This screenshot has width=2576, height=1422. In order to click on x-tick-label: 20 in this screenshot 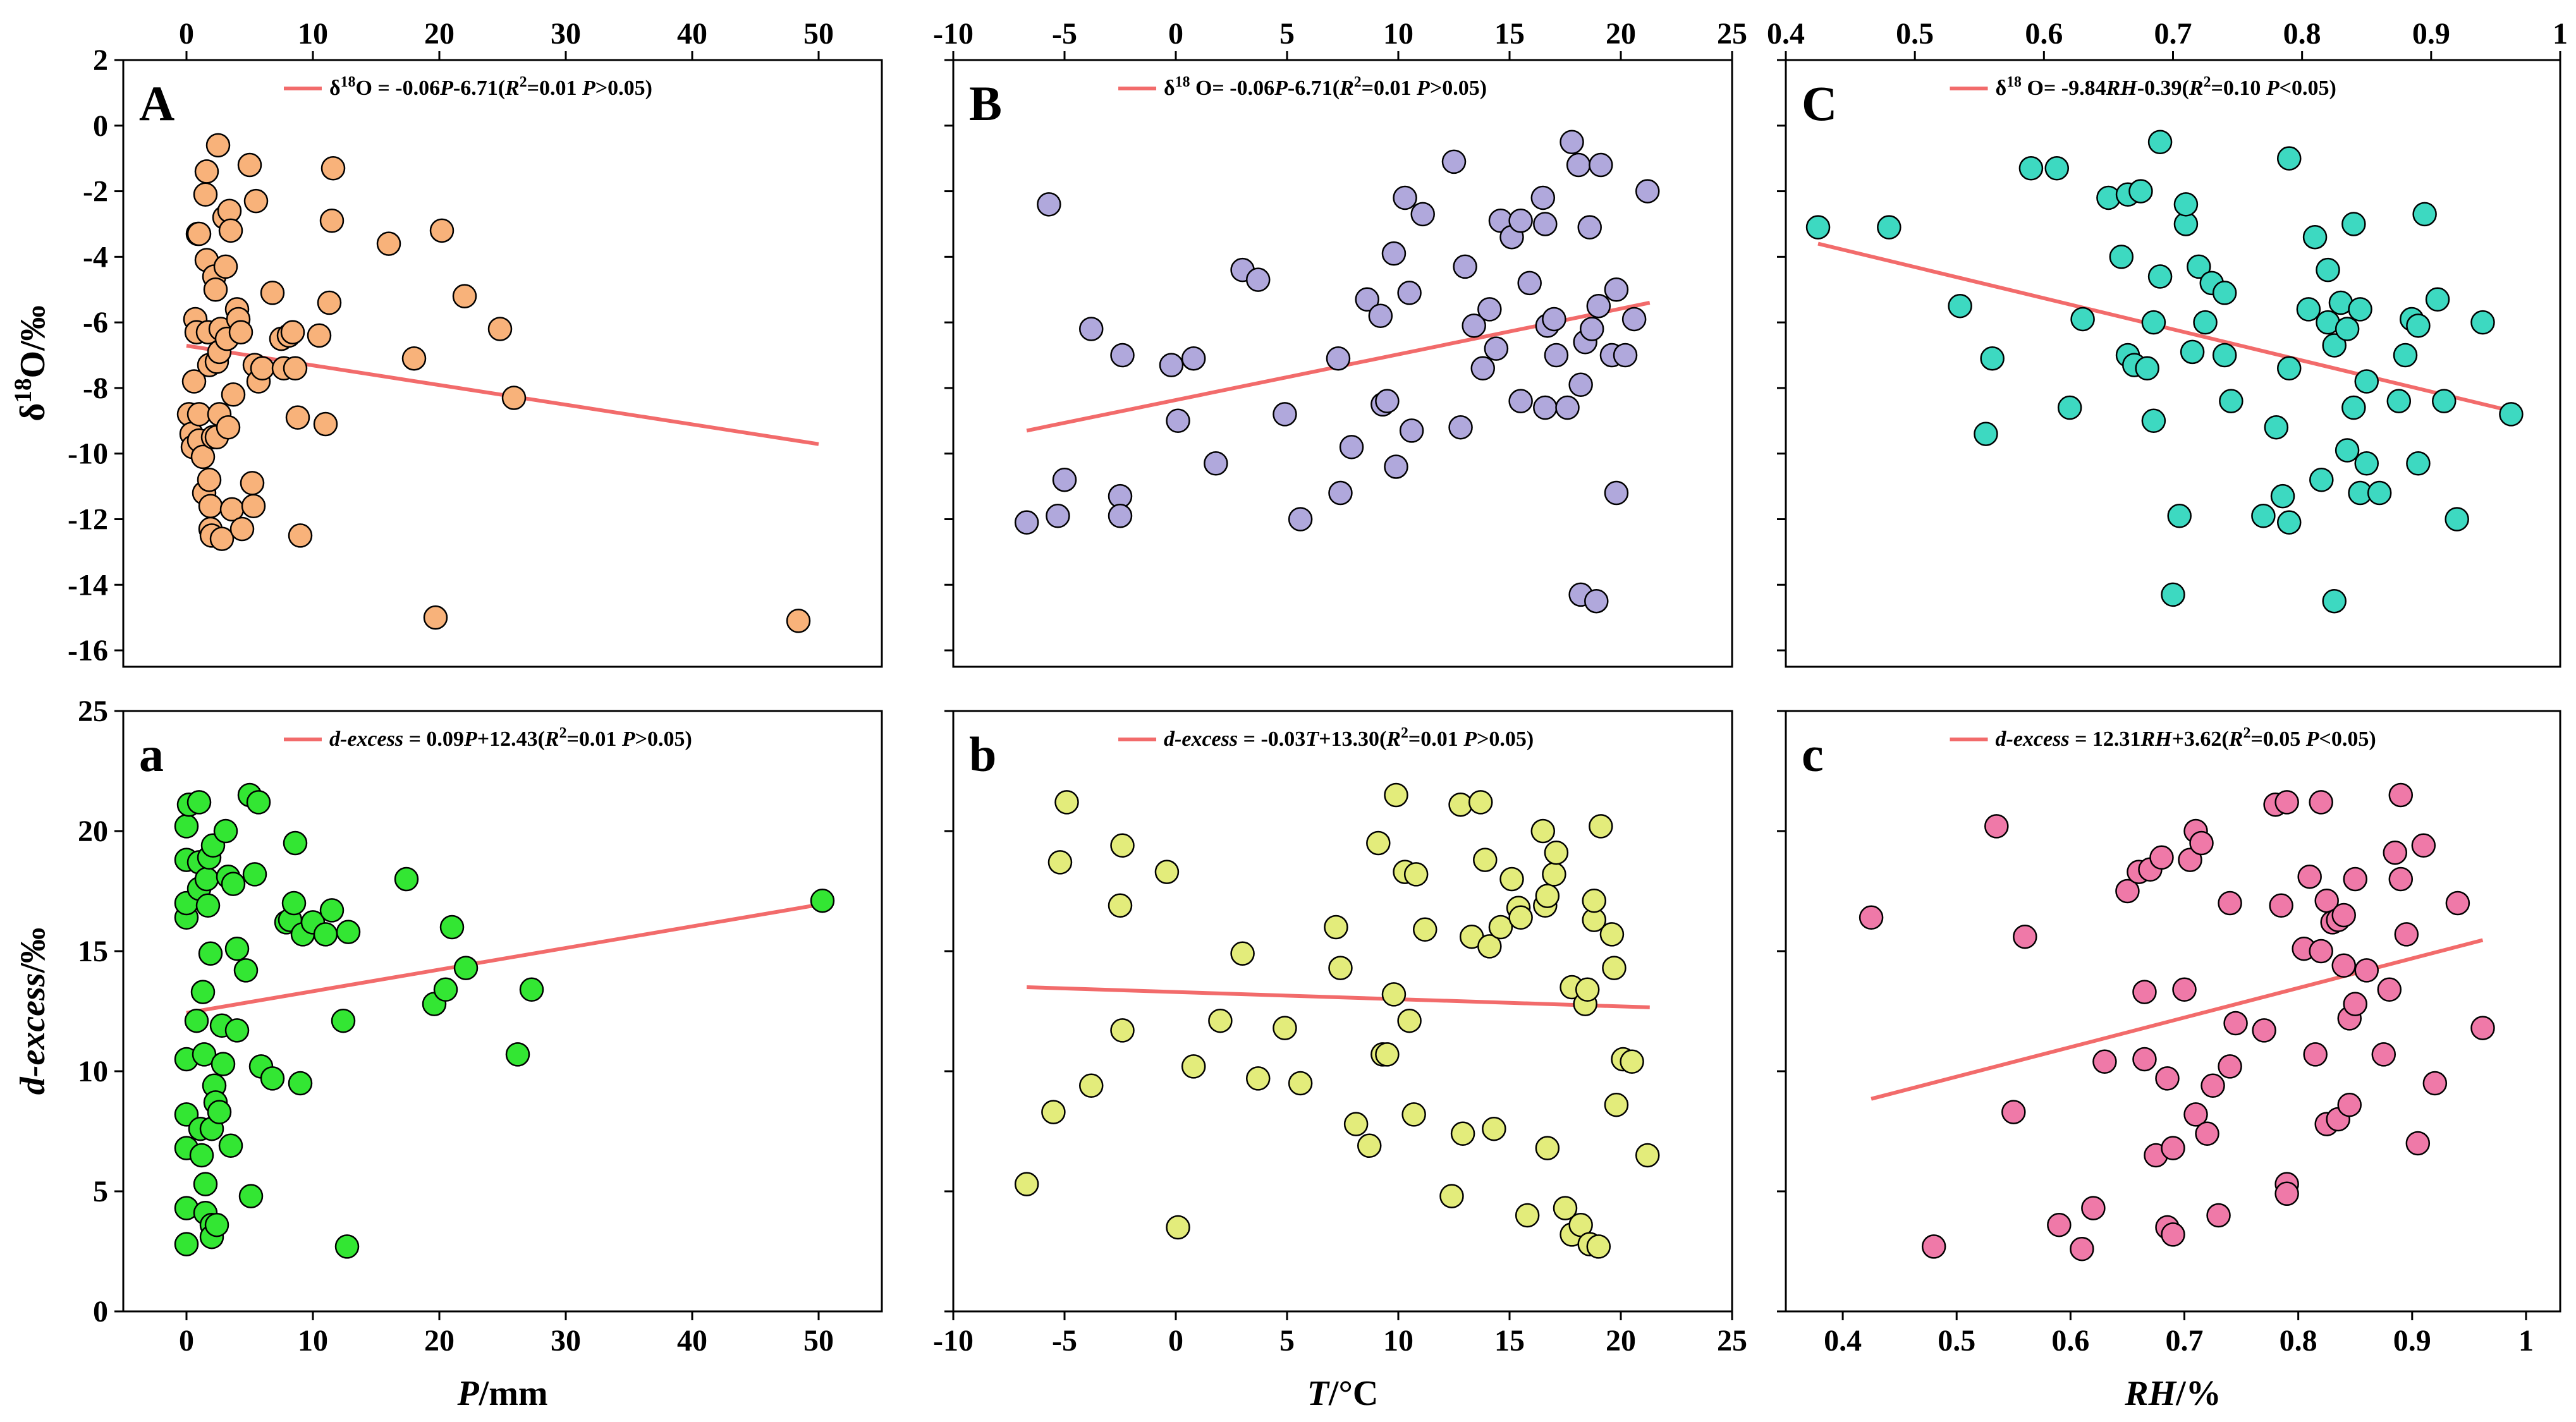, I will do `click(439, 1341)`.